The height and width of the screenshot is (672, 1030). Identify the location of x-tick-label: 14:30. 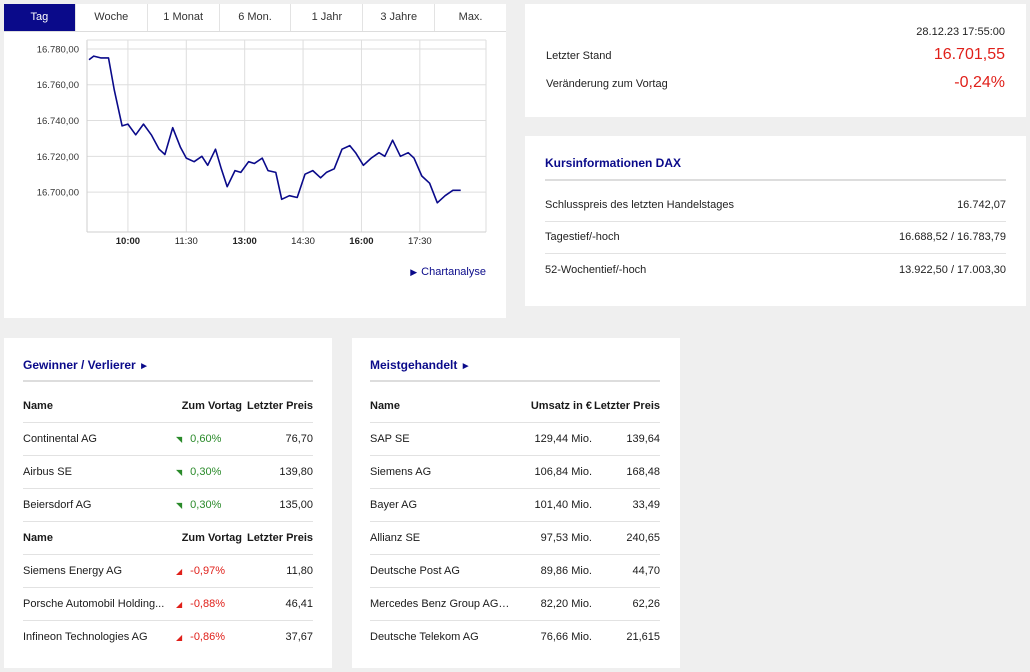
(303, 241).